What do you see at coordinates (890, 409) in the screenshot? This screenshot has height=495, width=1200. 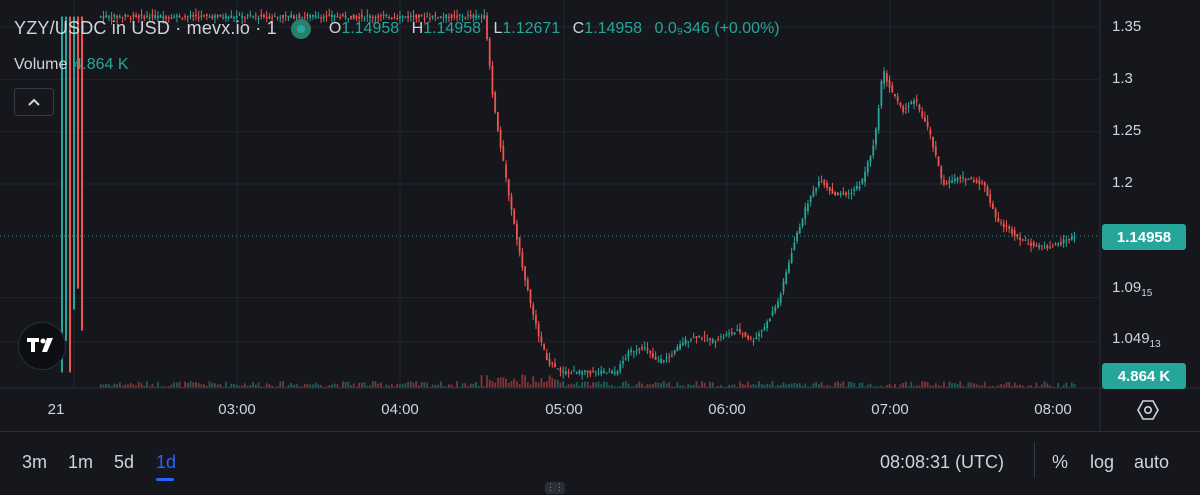 I see `time-tick: 07:00` at bounding box center [890, 409].